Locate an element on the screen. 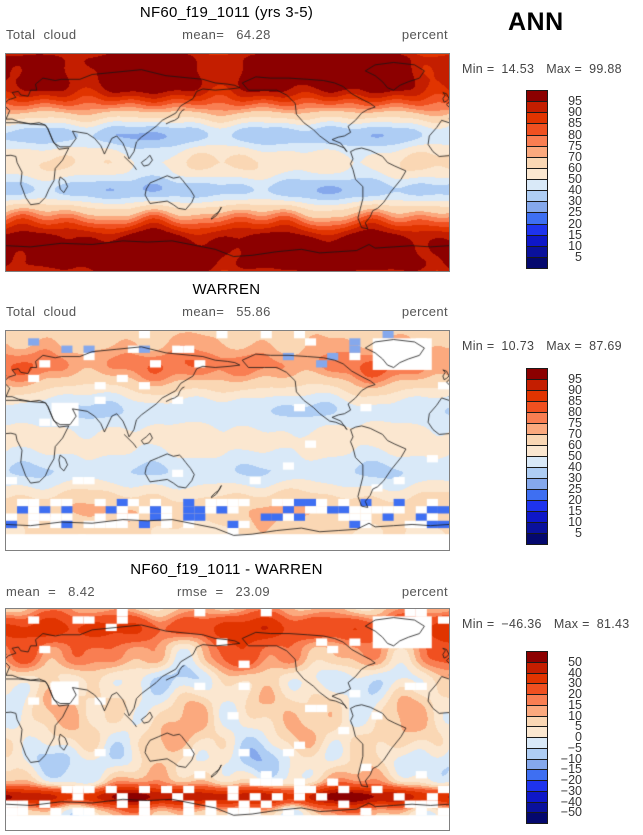  colorbar-panel3: 50 40 30 20 15 10 5 0 −5 −10 −15 −20 −30 −40 −50 is located at coordinates (556, 737).